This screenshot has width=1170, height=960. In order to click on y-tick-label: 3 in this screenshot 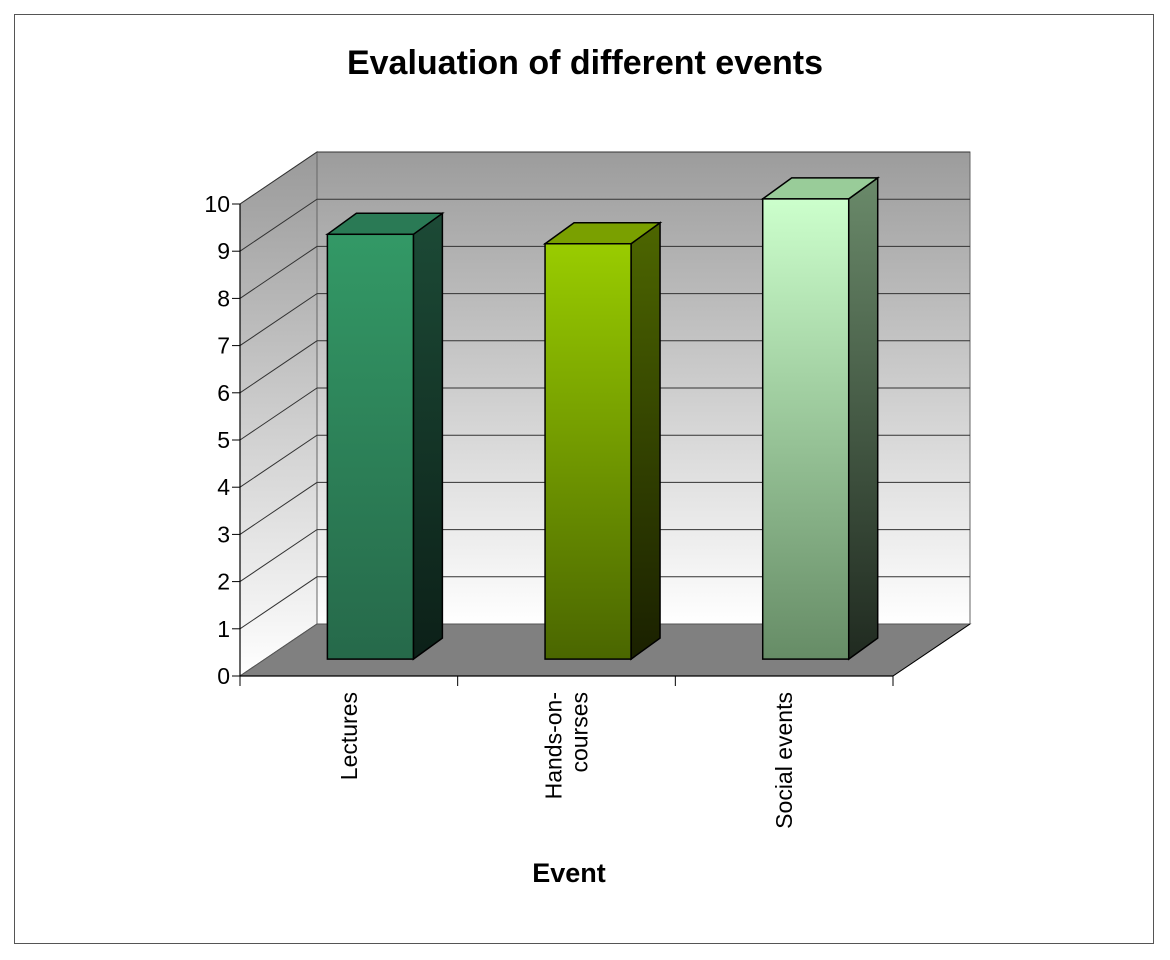, I will do `click(223, 534)`.